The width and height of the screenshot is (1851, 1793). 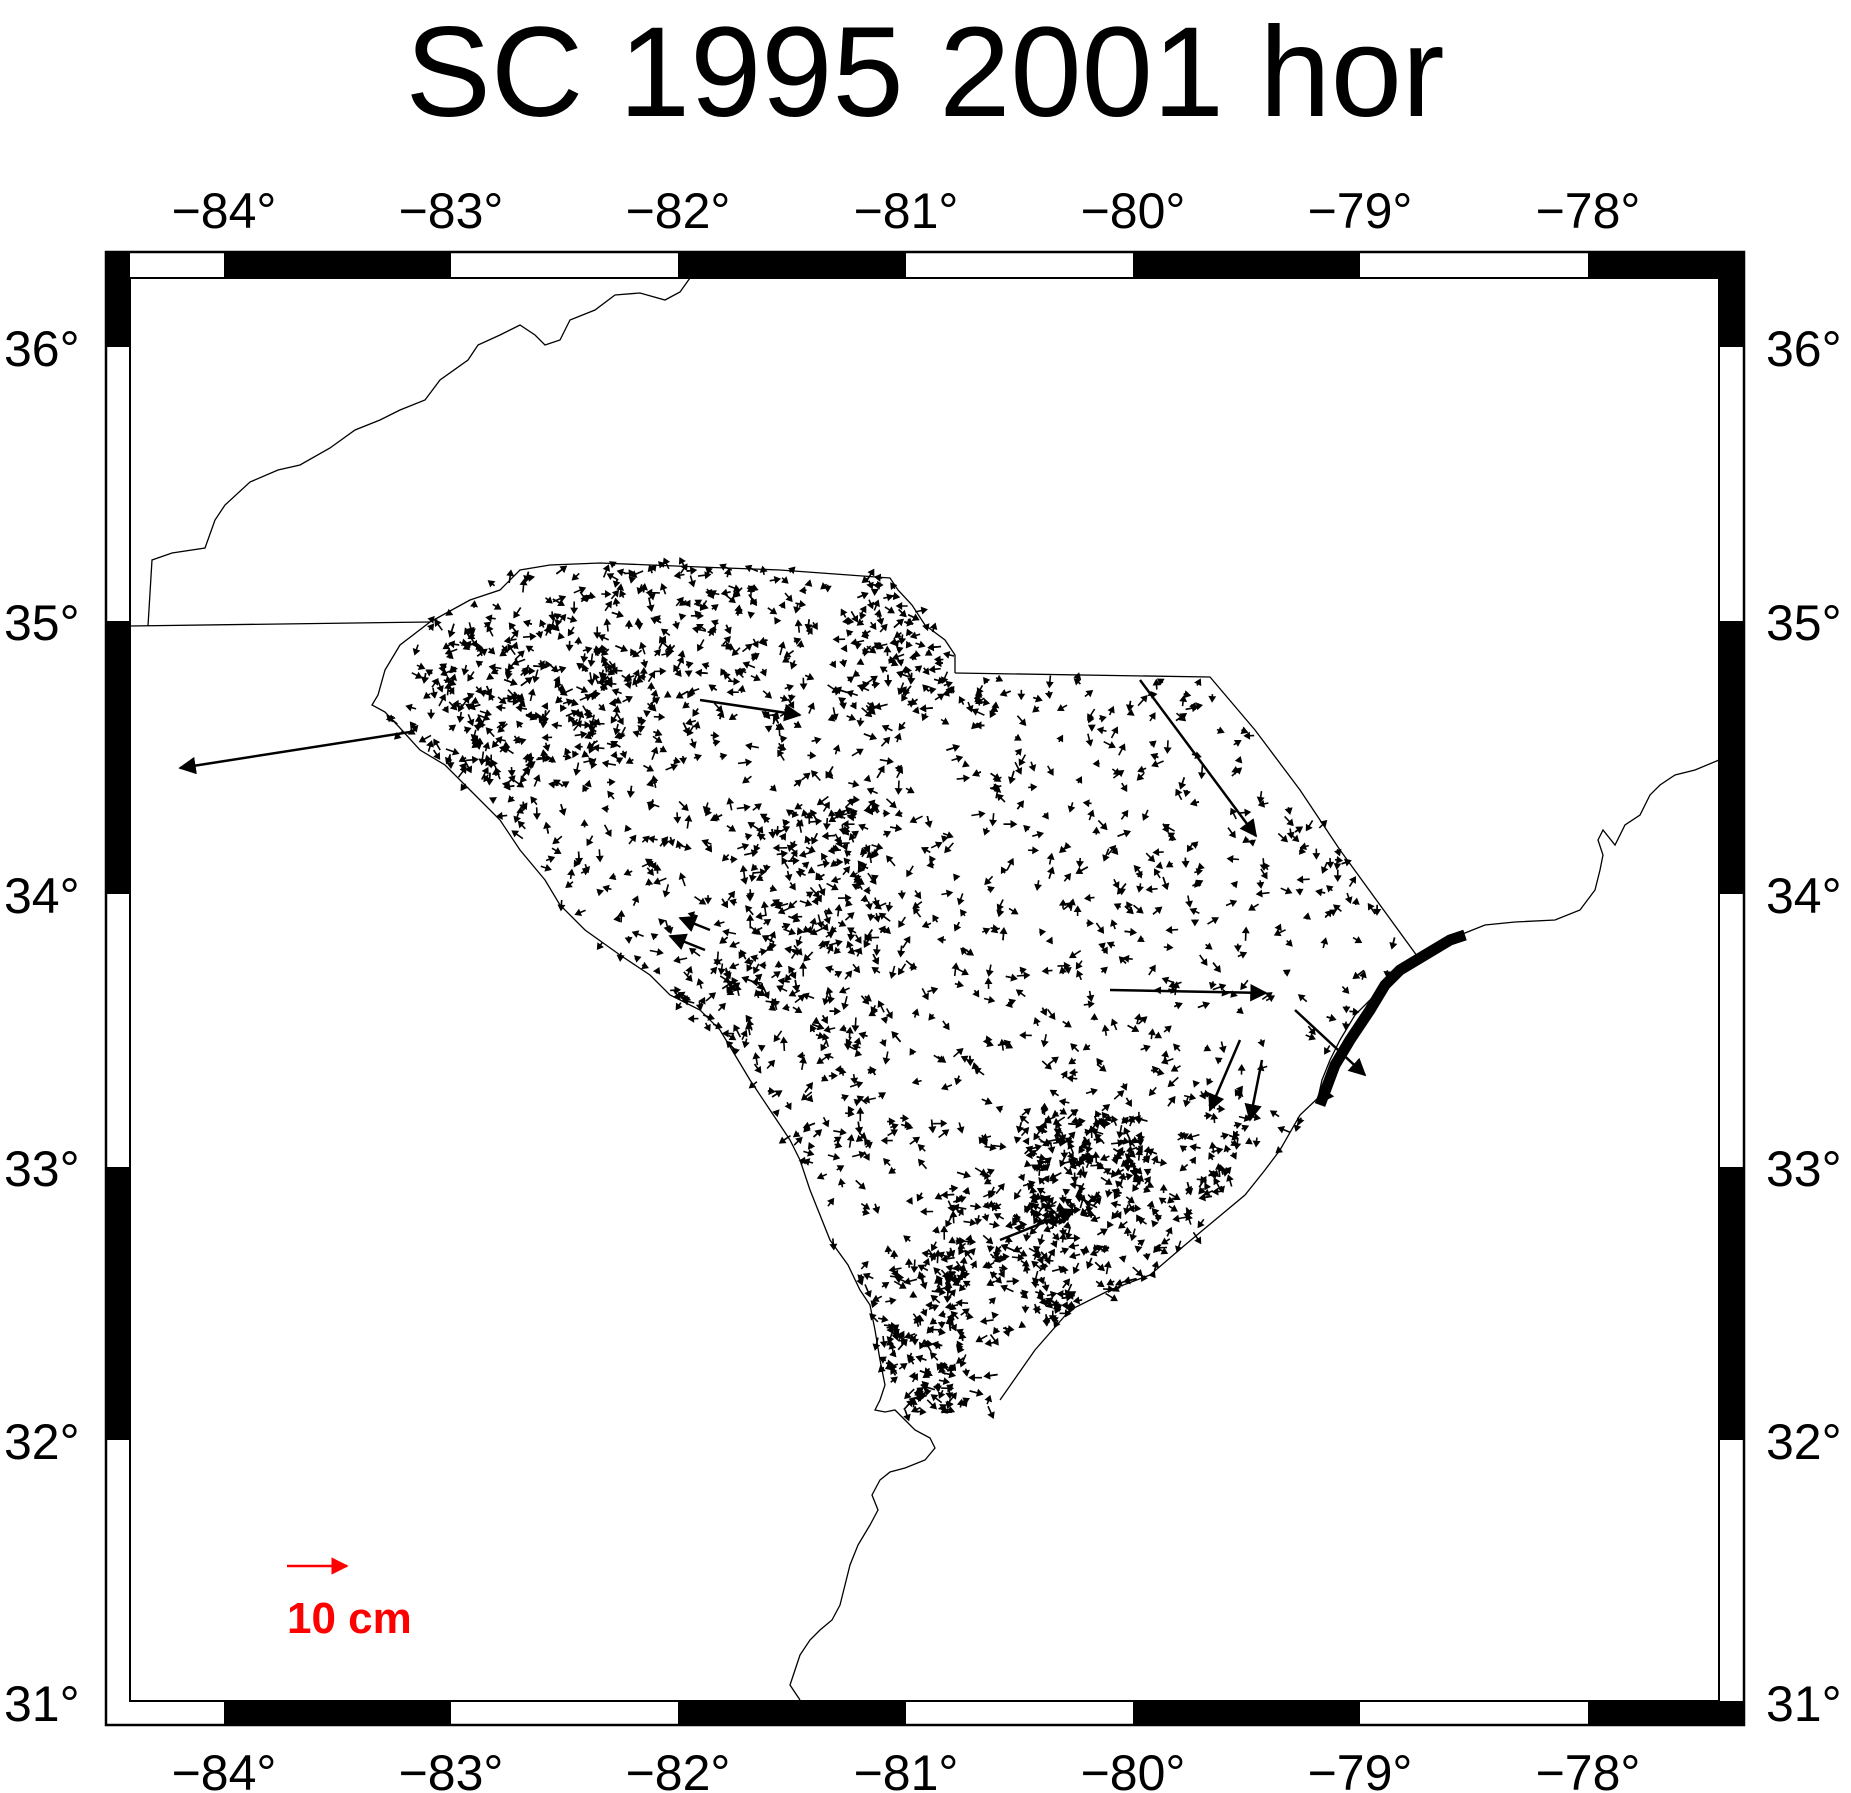 I want to click on x-tick-labels-top: −84° −83° −82° −81° −80° −79° −78°, so click(x=906, y=211).